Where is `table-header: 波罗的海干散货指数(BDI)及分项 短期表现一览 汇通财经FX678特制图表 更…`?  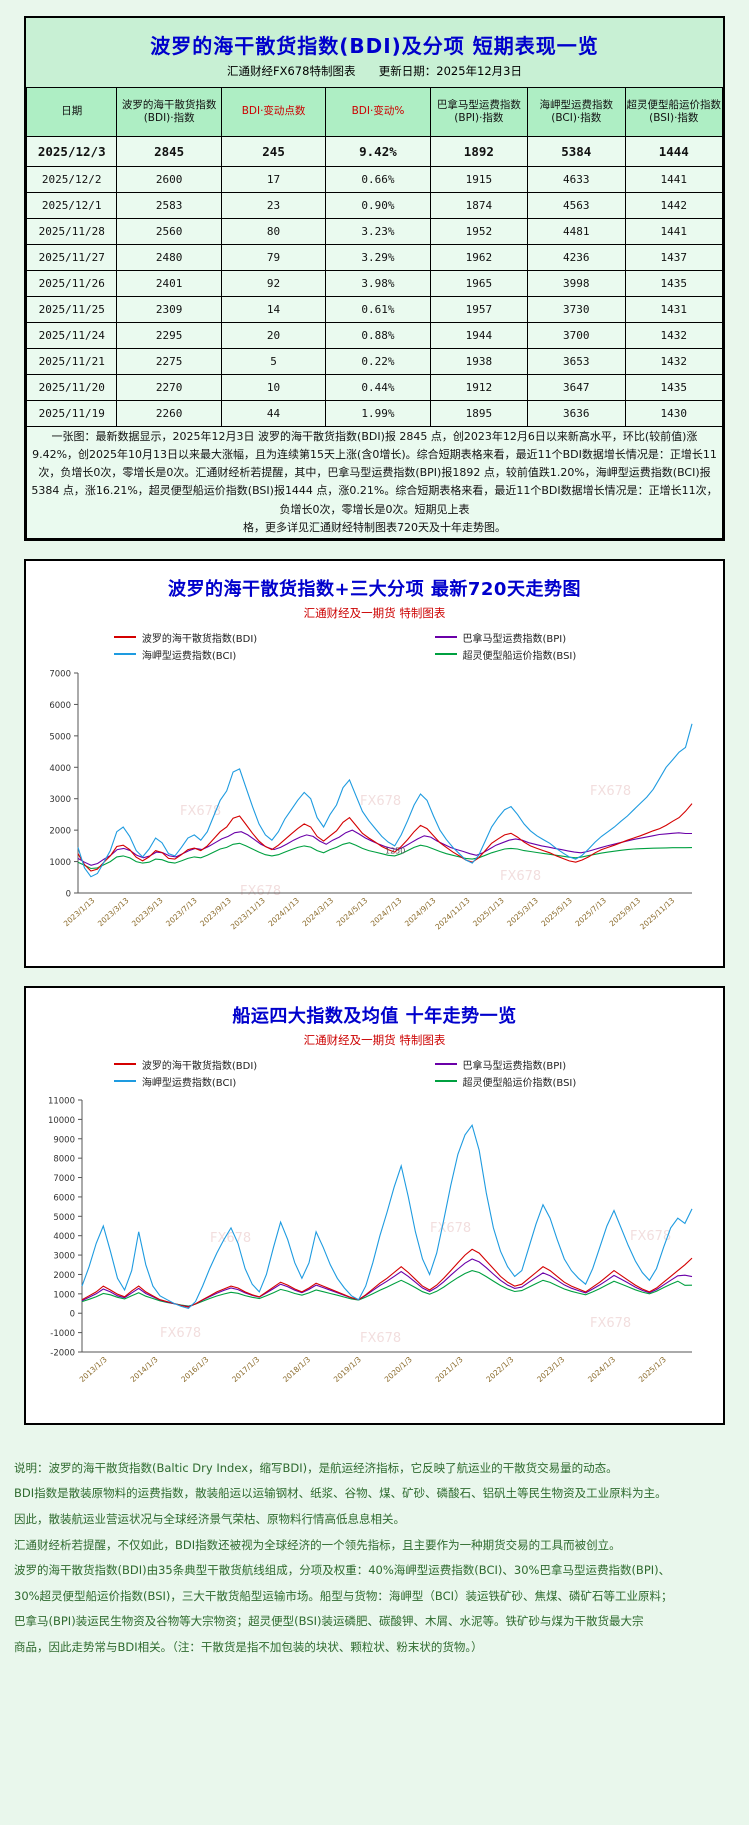 table-header: 波罗的海干散货指数(BDI)及分项 短期表现一览 汇通财经FX678特制图表 更… is located at coordinates (374, 52).